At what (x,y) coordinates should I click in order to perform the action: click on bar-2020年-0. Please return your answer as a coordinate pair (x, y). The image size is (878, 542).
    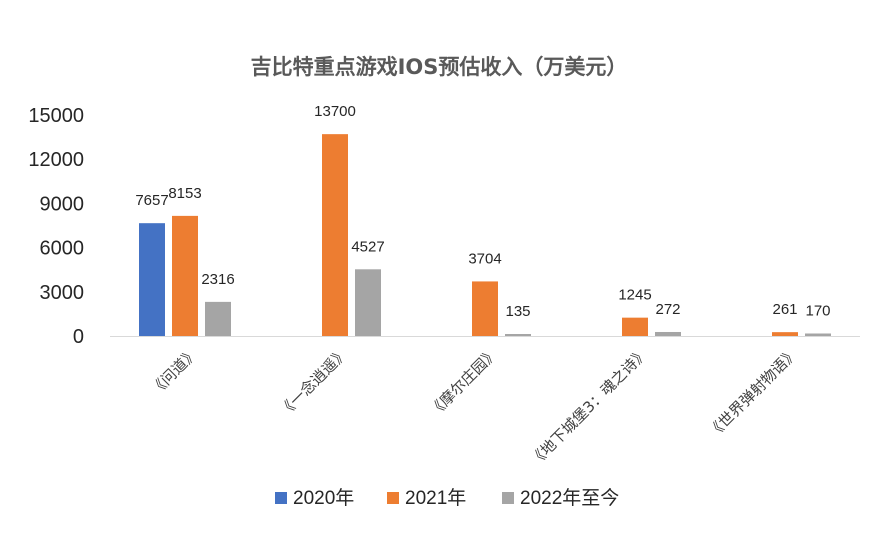
    Looking at the image, I should click on (152, 279).